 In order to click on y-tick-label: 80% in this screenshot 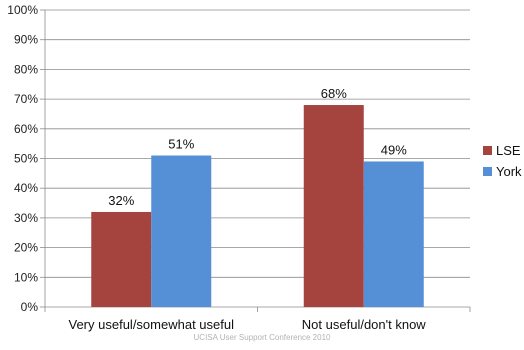, I will do `click(26, 69)`.